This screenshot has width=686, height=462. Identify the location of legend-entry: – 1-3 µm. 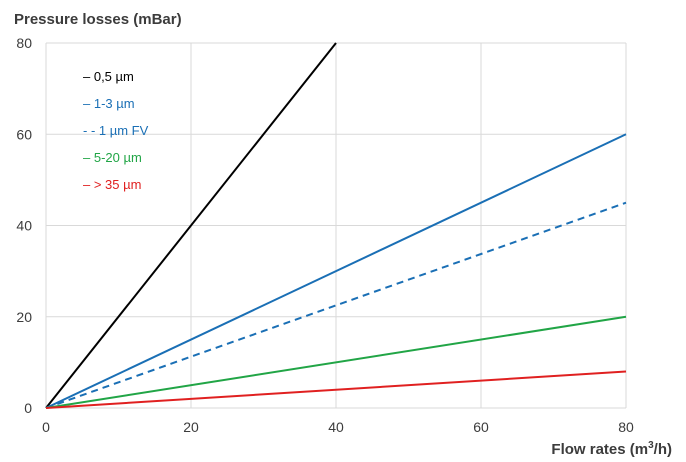
(109, 103).